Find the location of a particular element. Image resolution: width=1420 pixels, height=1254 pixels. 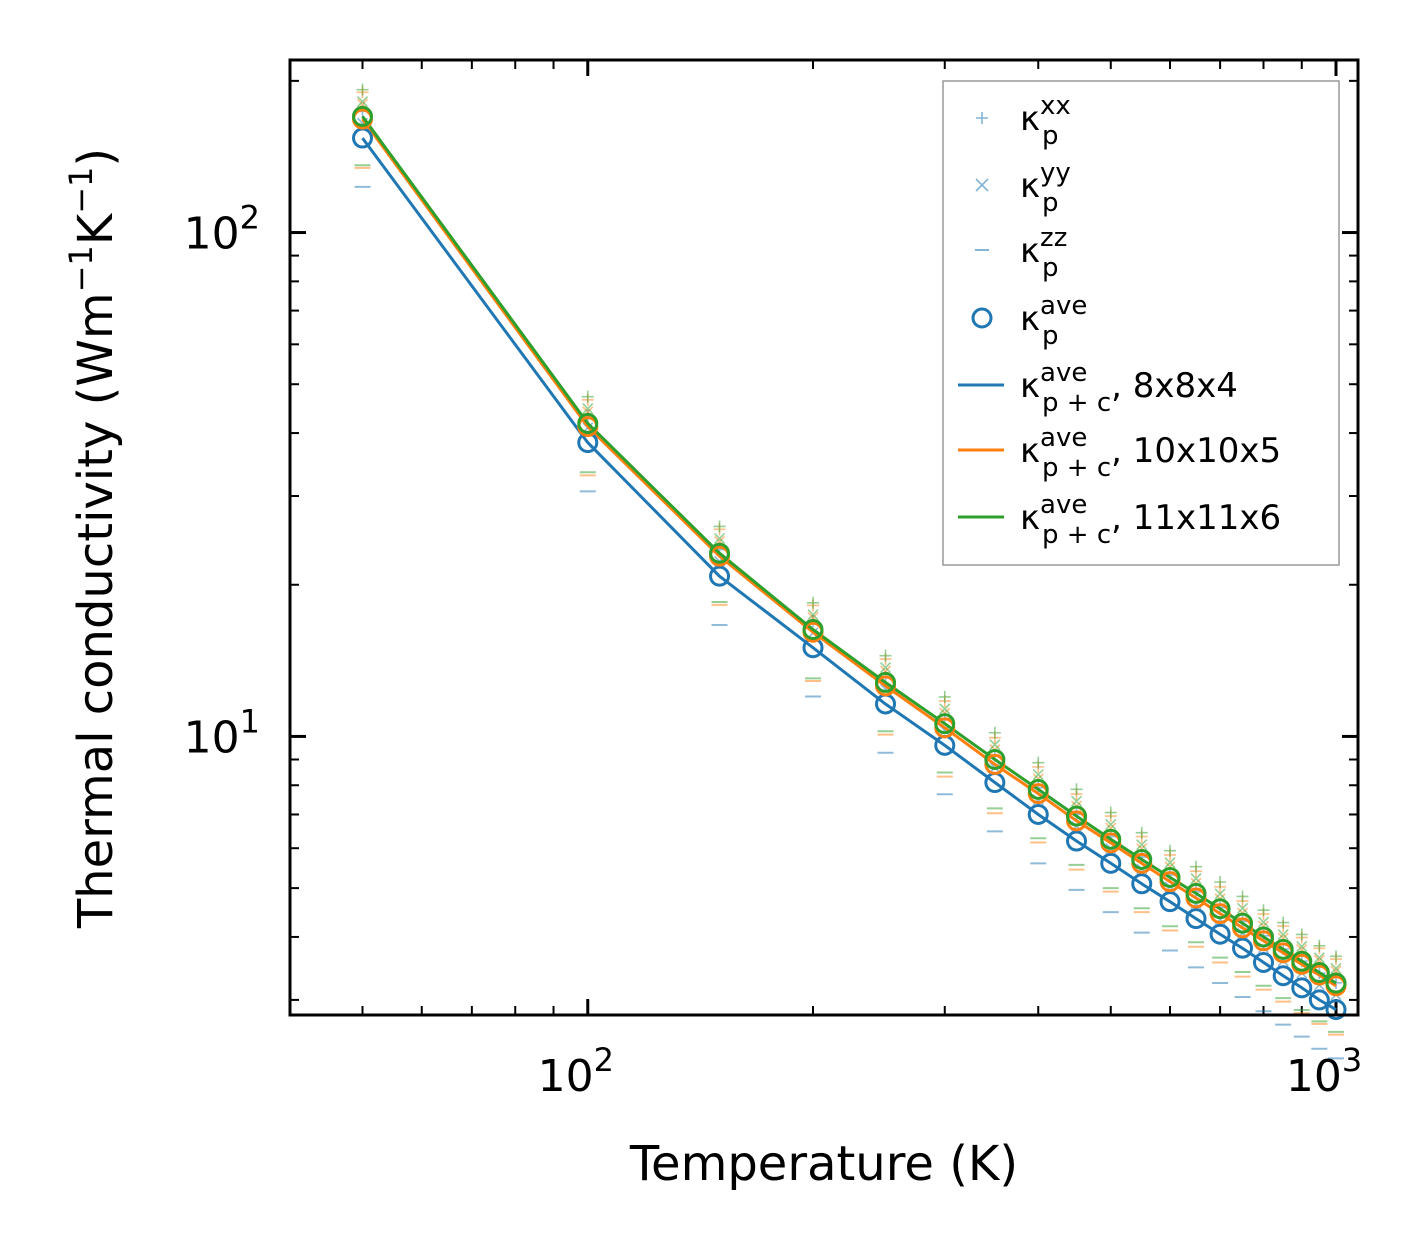

x-tick-label: 10² is located at coordinates (576, 1071).